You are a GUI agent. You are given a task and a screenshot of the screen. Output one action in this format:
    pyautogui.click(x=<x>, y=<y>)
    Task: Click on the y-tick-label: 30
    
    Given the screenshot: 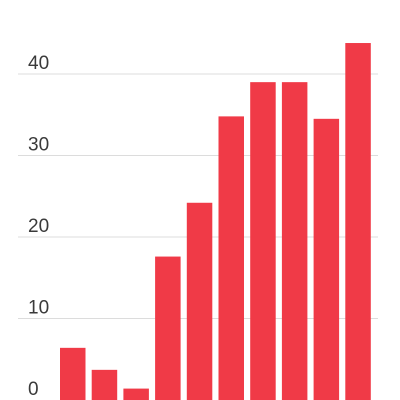 What is the action you would take?
    pyautogui.click(x=38, y=145)
    